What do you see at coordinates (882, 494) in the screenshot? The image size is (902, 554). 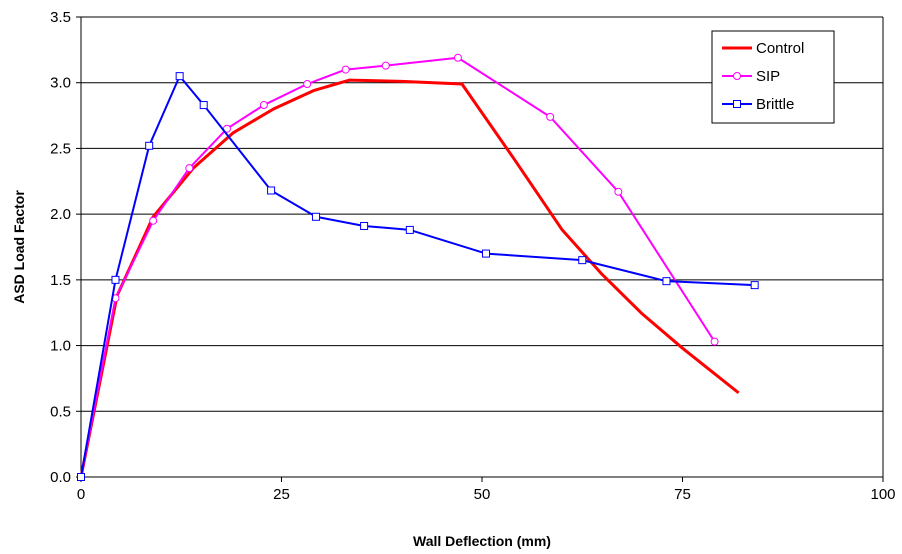 I see `x-tick-label: 100` at bounding box center [882, 494].